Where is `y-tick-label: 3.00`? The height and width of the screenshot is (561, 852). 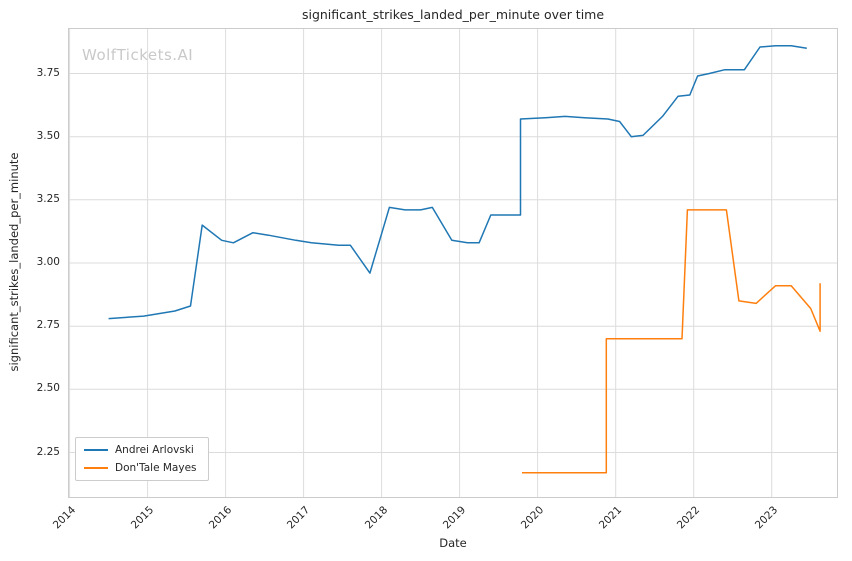
y-tick-label: 3.00 is located at coordinates (48, 262).